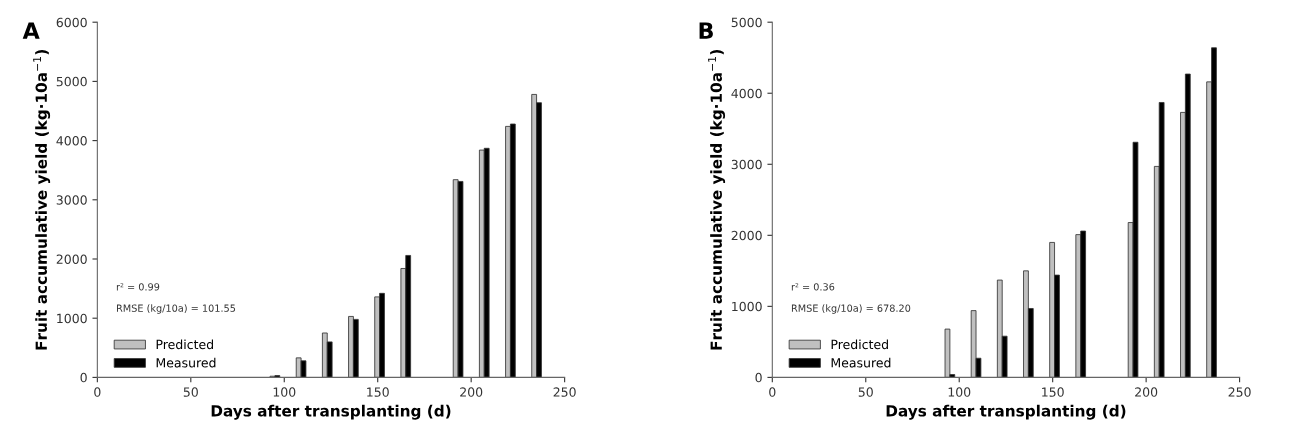 The height and width of the screenshot is (444, 1298). What do you see at coordinates (851, 309) in the screenshot?
I see `annotation: RMSE (kg/10a) = 678.20` at bounding box center [851, 309].